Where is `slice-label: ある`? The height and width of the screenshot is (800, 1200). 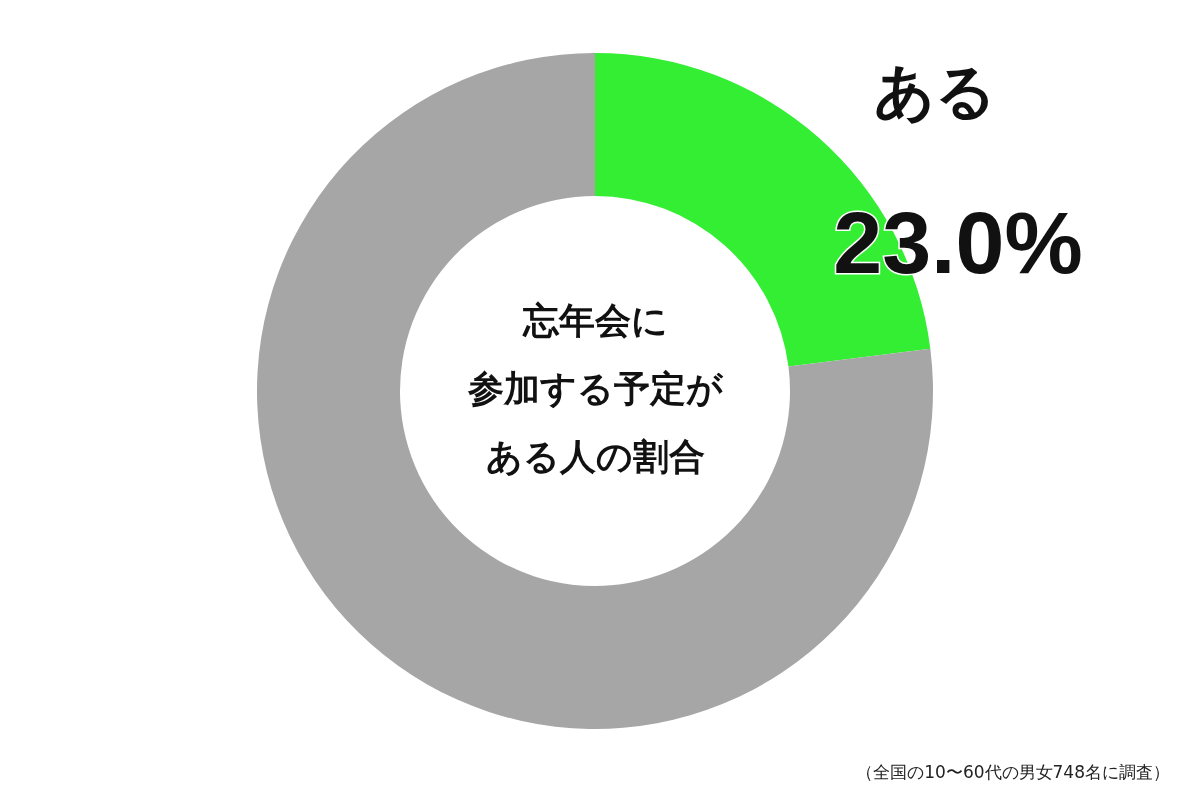
slice-label: ある is located at coordinates (935, 91).